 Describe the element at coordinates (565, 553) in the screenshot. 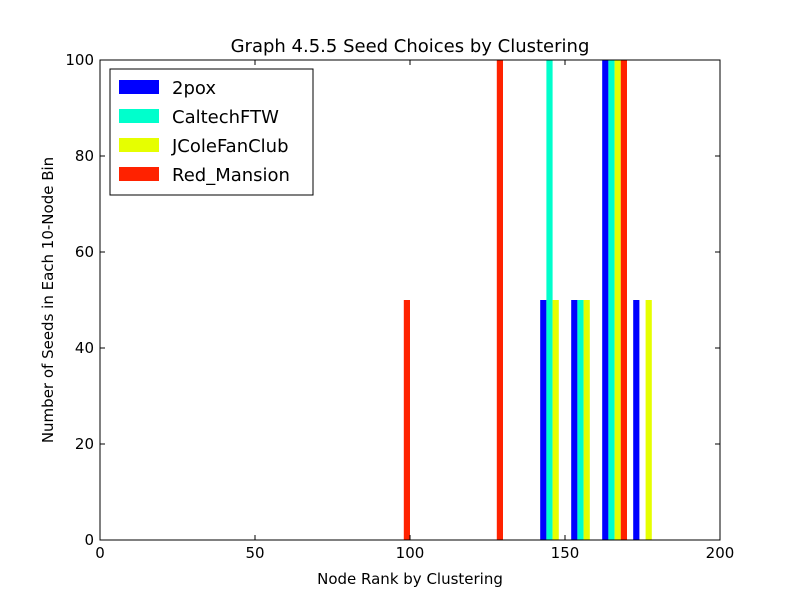

I see `x-tick-label: 150` at that location.